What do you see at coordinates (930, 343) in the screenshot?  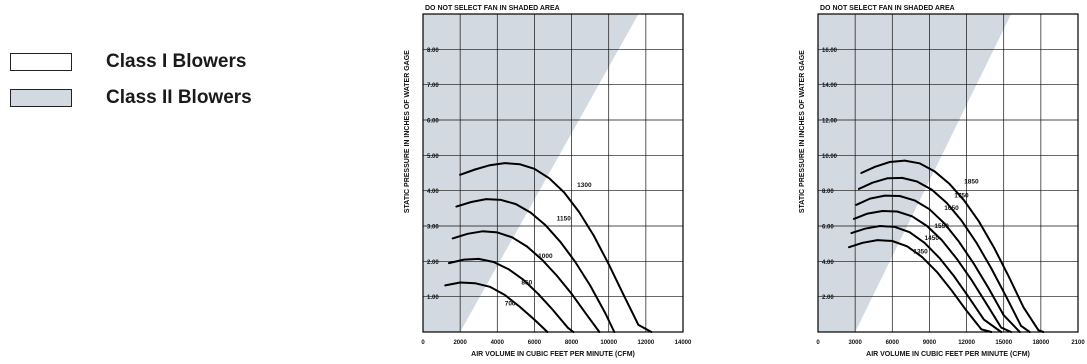 I see `x-tick-label: 9000` at bounding box center [930, 343].